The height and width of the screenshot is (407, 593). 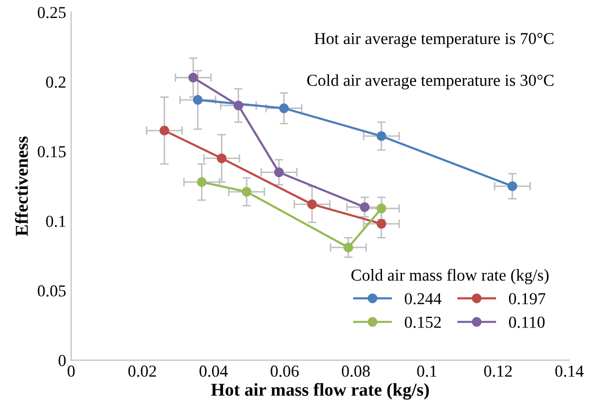 What do you see at coordinates (52, 291) in the screenshot?
I see `y-tick-label: 0.05` at bounding box center [52, 291].